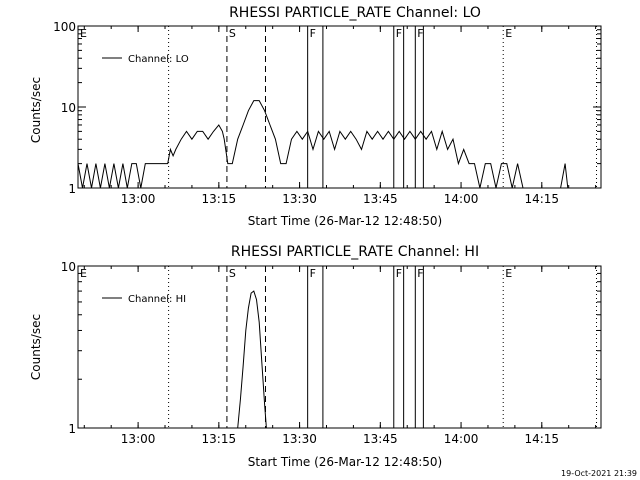  What do you see at coordinates (138, 439) in the screenshot?
I see `hi-x-tick-label: 13:00` at bounding box center [138, 439].